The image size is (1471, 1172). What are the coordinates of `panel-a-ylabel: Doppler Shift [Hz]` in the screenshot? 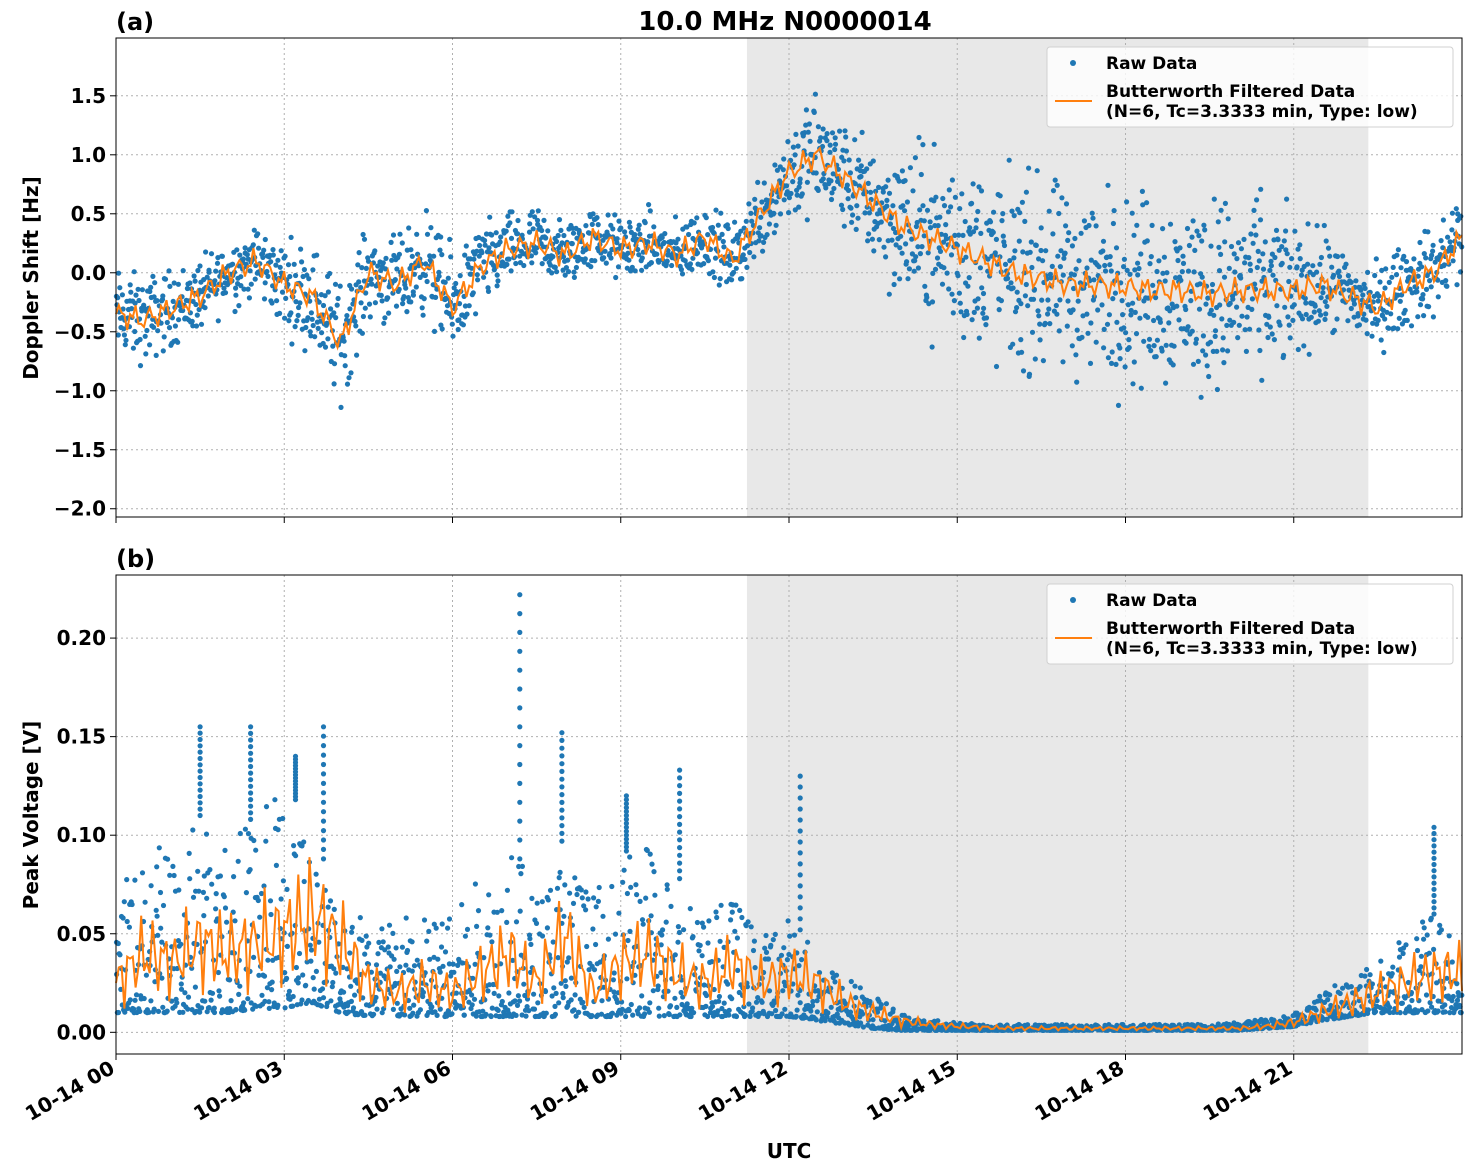 It's located at (31, 278).